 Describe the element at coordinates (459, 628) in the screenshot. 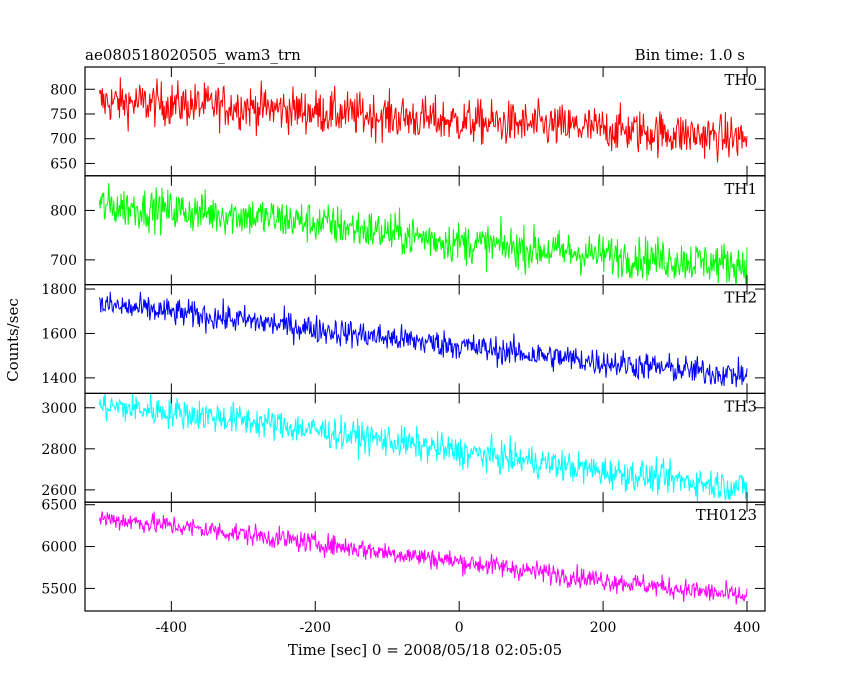

I see `x-tick-label: 0` at that location.